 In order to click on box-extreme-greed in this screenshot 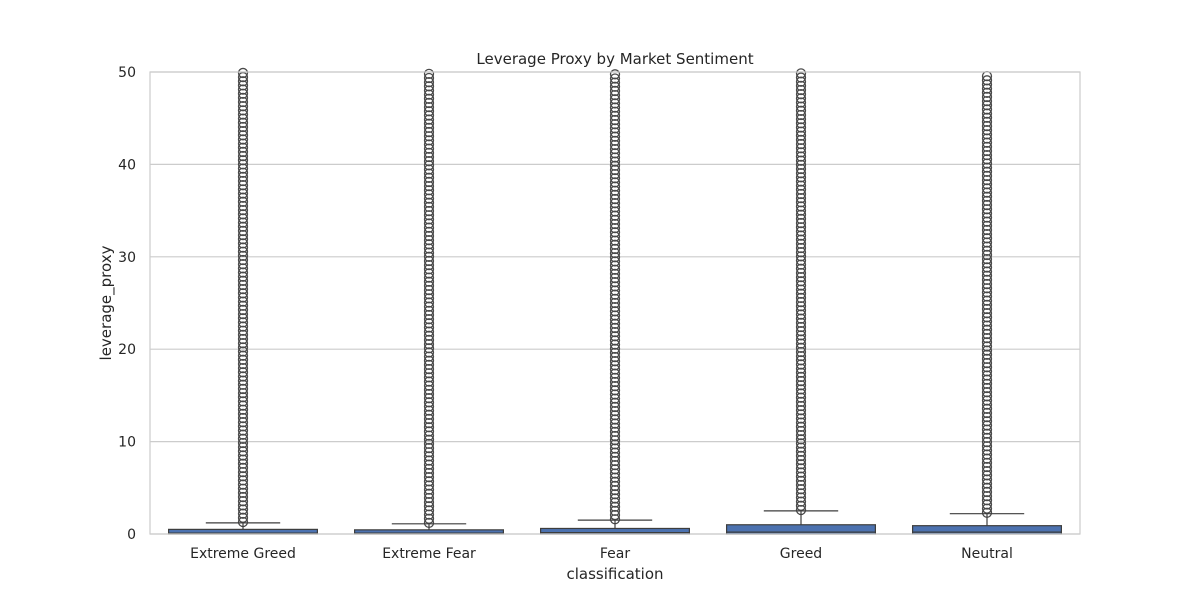, I will do `click(243, 301)`.